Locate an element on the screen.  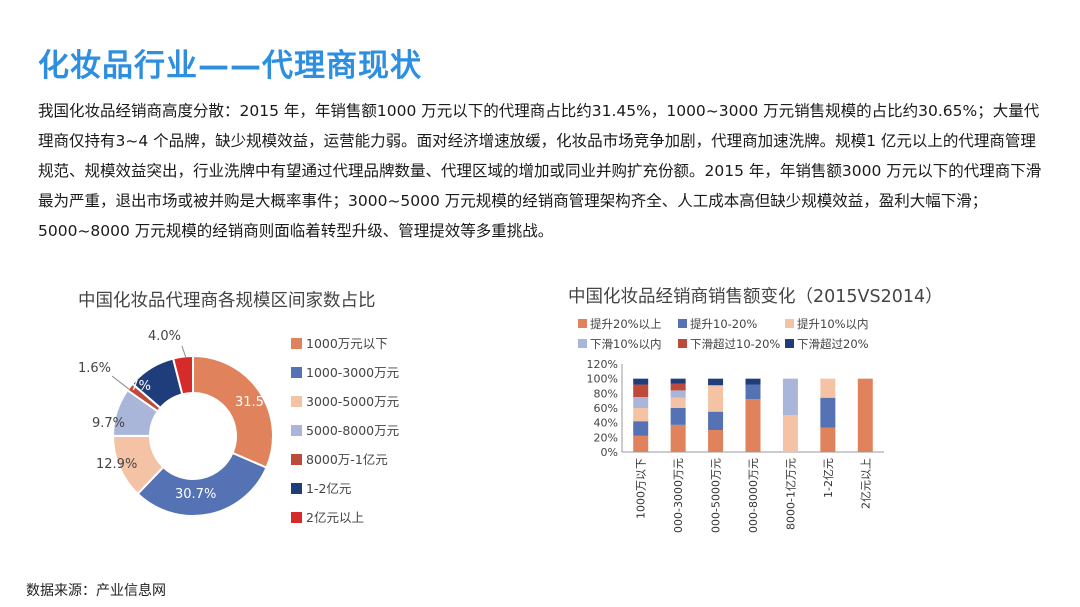
legend-label: 3000-5000万元 is located at coordinates (352, 401).